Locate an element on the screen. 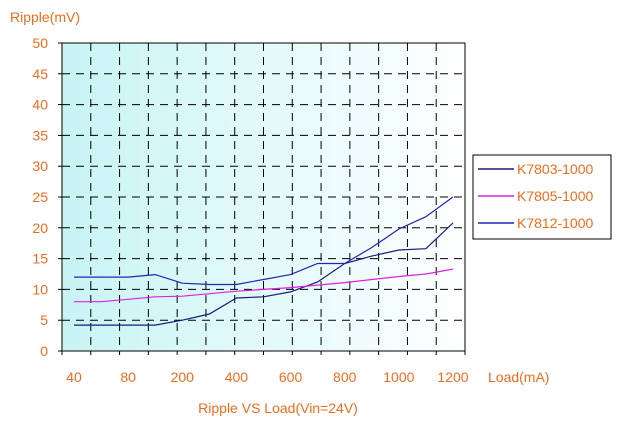  x-tick-label: 400 is located at coordinates (237, 377).